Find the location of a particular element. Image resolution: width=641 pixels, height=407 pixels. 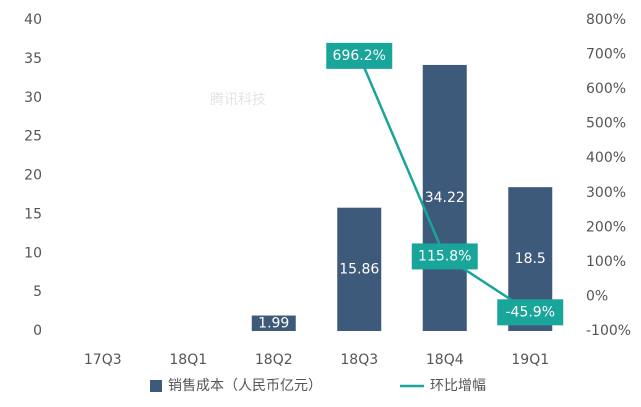

x-tick-label: 19Q1 is located at coordinates (530, 360).